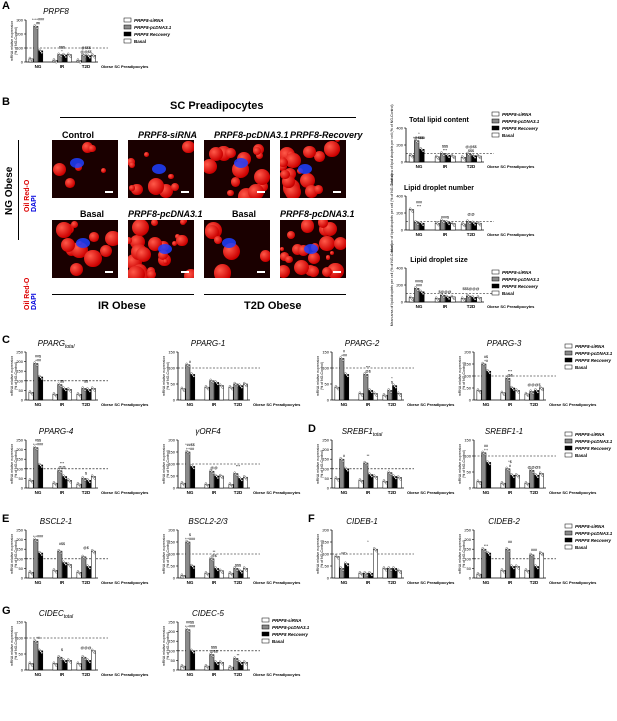  Describe the element at coordinates (486, 357) in the screenshot. I see `significance-label: #$` at that location.